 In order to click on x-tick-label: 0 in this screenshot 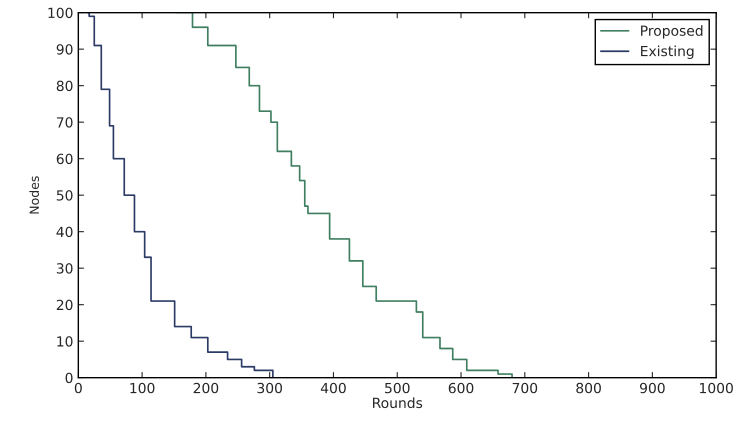, I will do `click(78, 388)`.